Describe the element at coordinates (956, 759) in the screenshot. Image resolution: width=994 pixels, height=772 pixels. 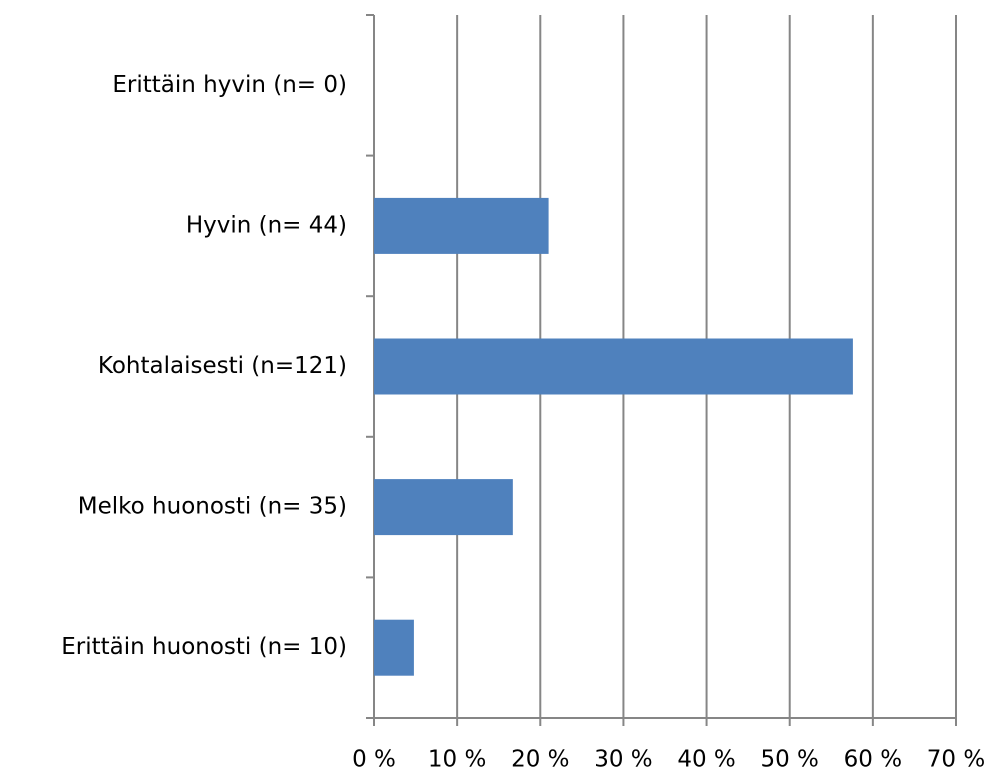
I see `x-tick-label: 70 %` at that location.